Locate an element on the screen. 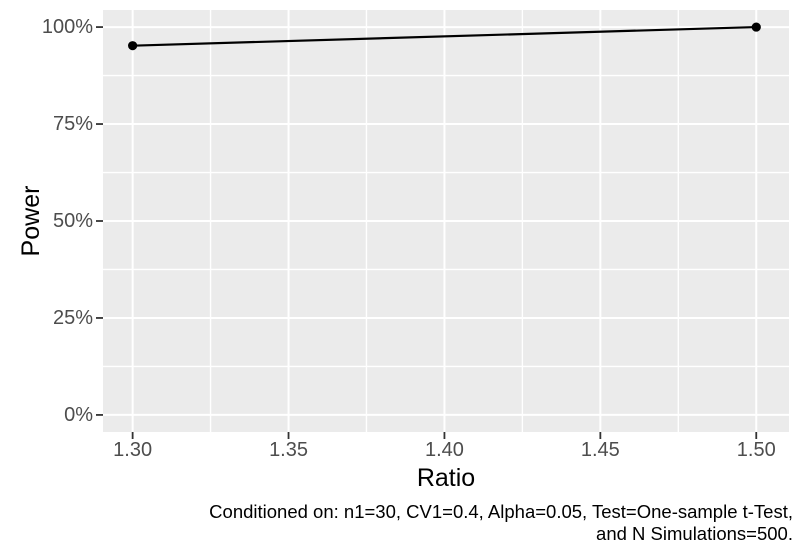  y-tick-label: 0% is located at coordinates (78, 414).